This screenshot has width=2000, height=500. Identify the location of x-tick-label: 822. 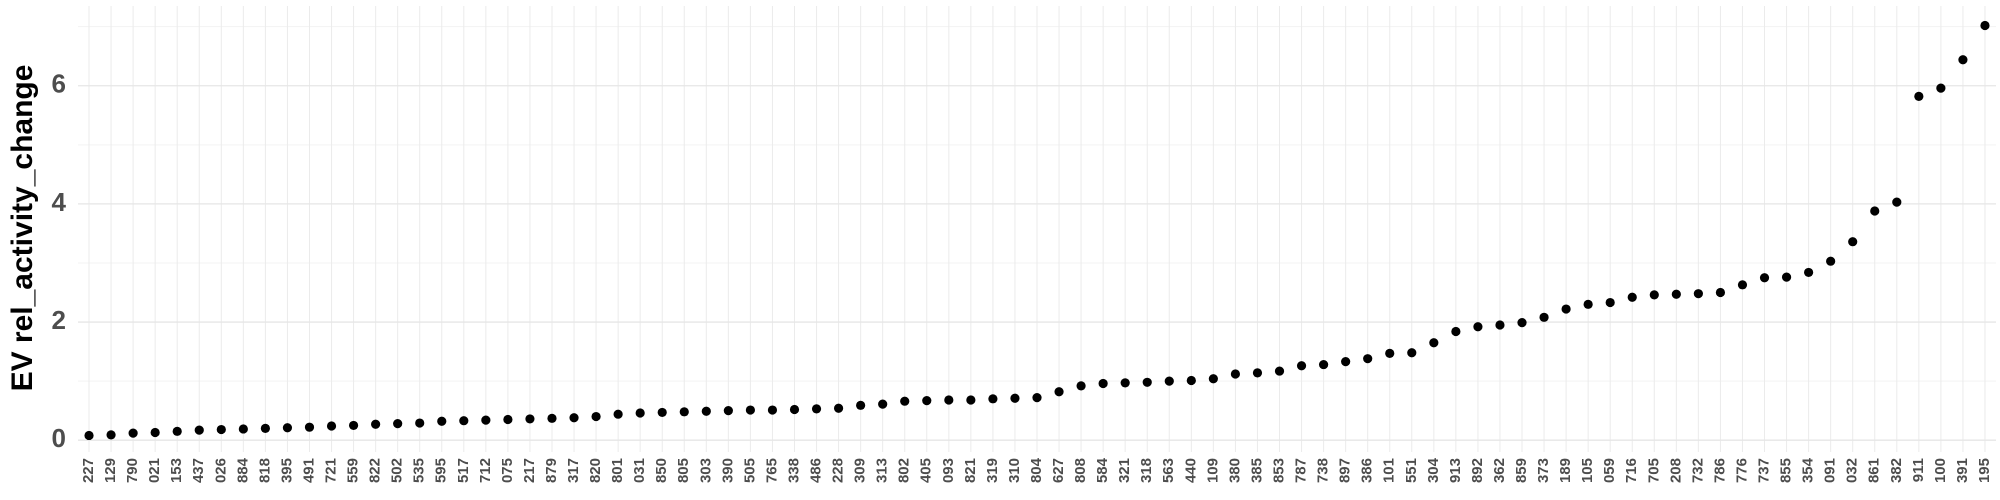
(375, 470).